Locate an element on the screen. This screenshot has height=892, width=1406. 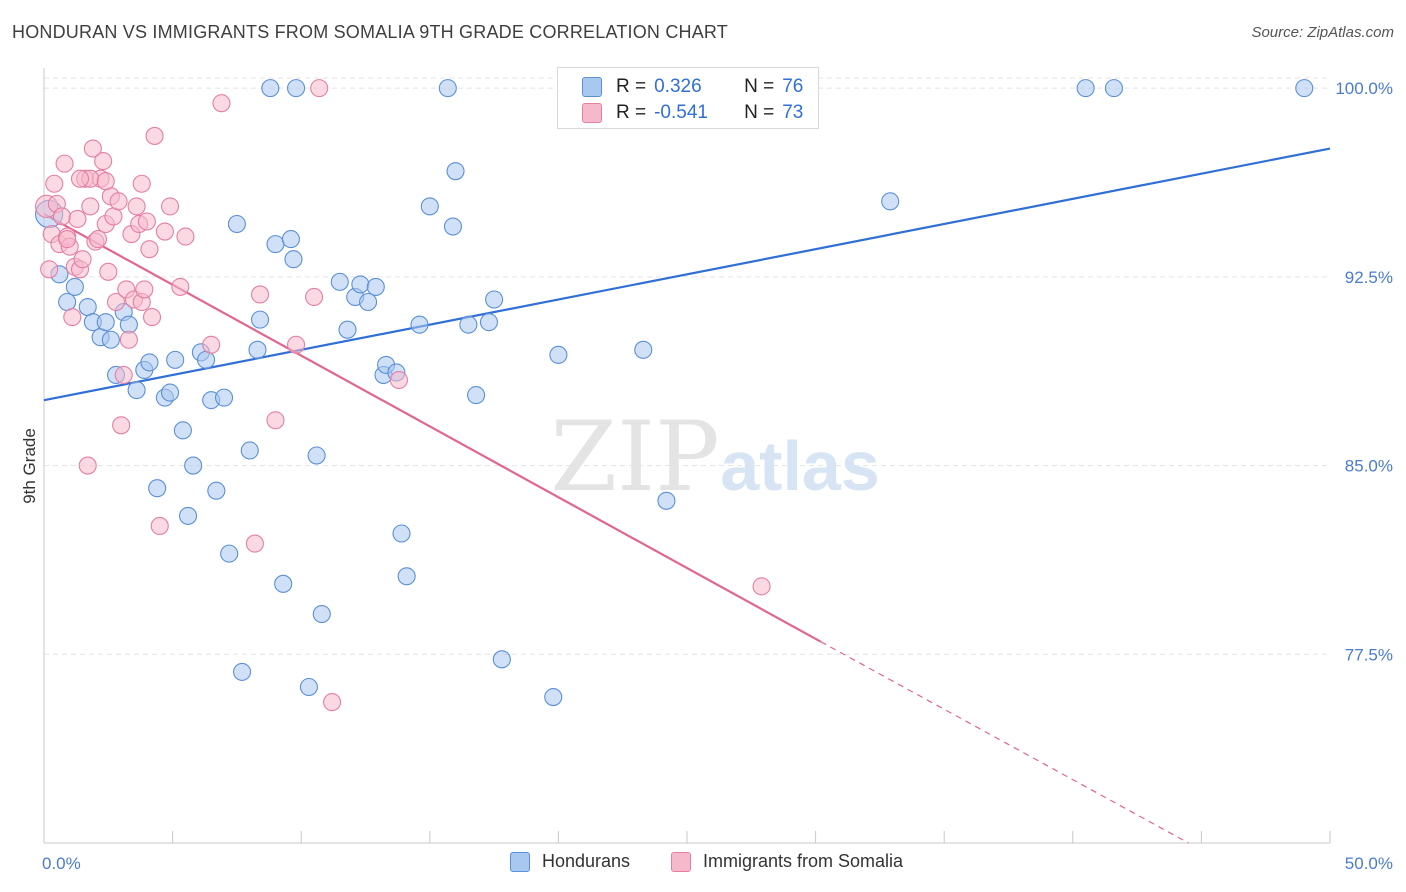
watermark-atlas: atlas is located at coordinates (800, 466).